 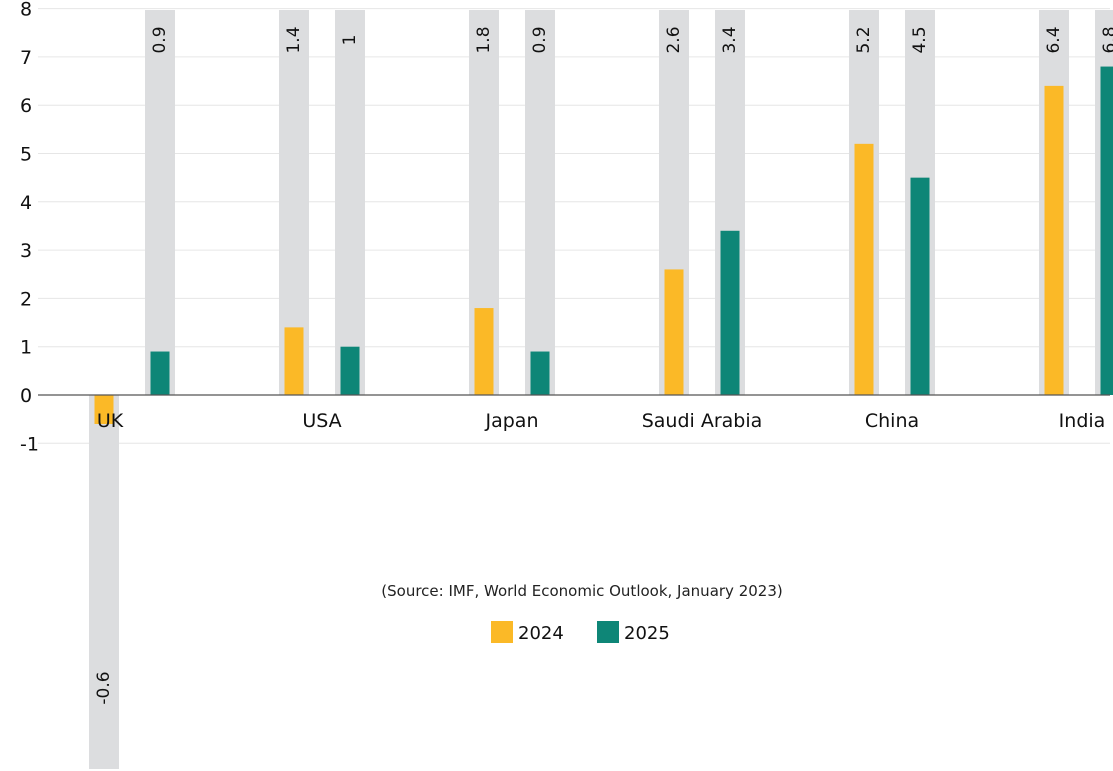 I want to click on category-label: UK, so click(x=110, y=421).